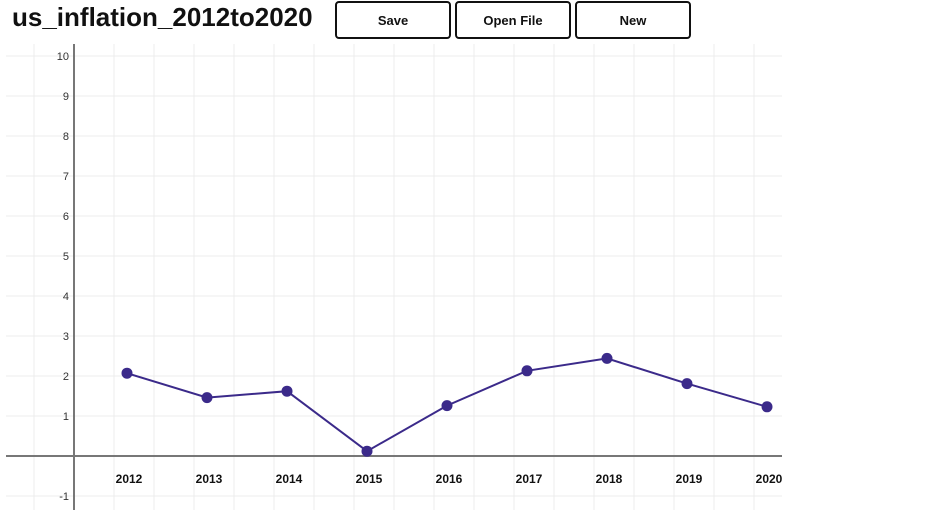 The image size is (930, 510). Describe the element at coordinates (129, 479) in the screenshot. I see `x-tick-label: 2012` at that location.